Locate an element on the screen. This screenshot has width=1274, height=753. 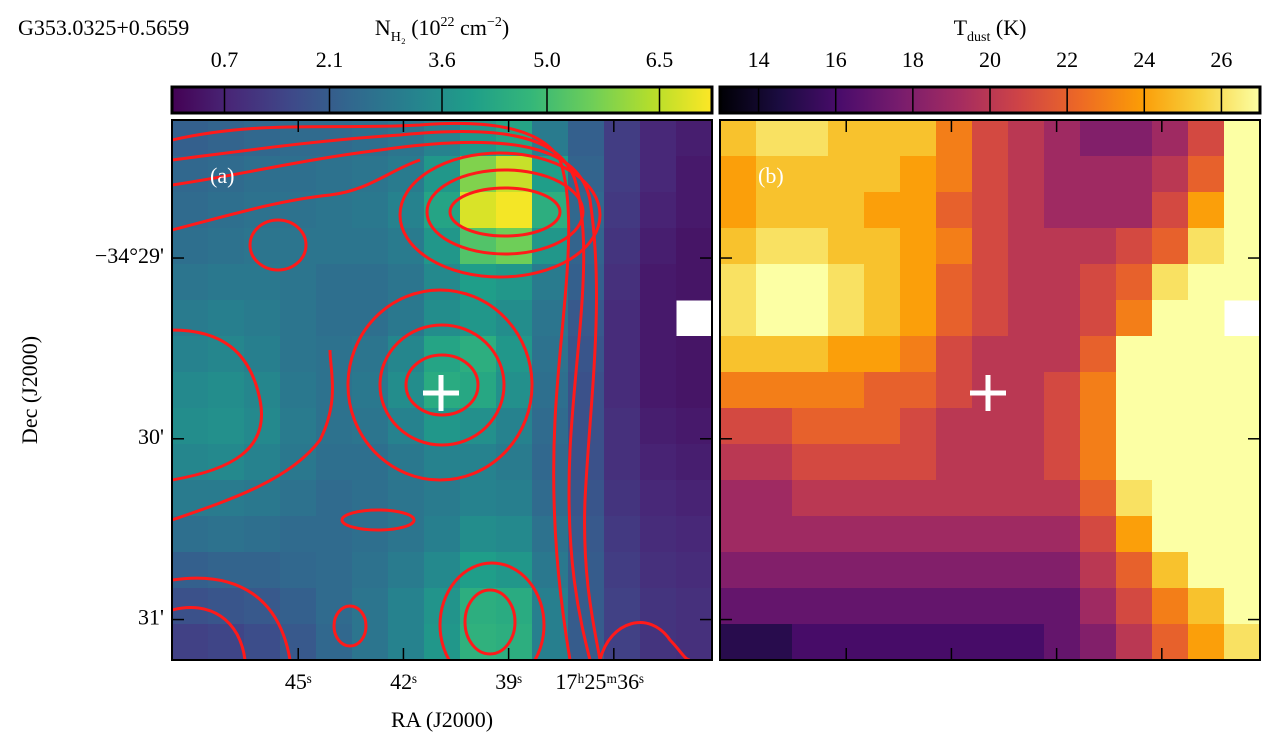
colorbar-tick-label: 0.7 is located at coordinates (225, 59).